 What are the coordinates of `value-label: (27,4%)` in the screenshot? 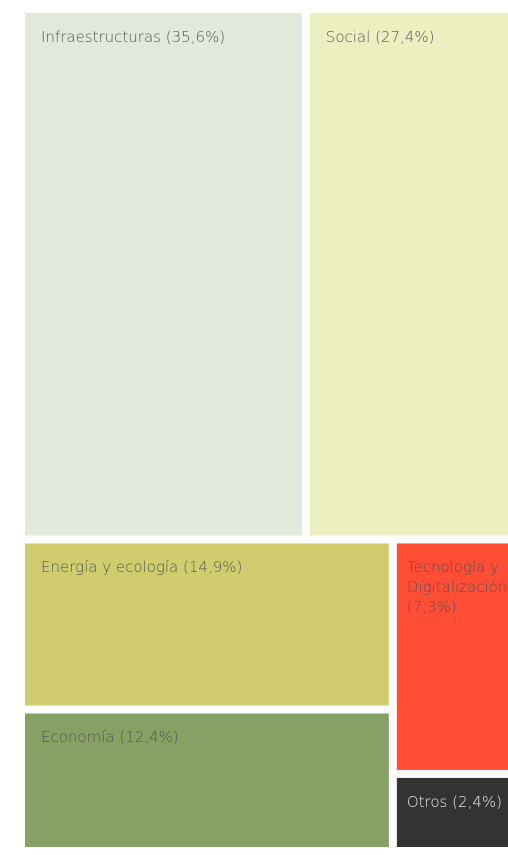 It's located at (405, 37).